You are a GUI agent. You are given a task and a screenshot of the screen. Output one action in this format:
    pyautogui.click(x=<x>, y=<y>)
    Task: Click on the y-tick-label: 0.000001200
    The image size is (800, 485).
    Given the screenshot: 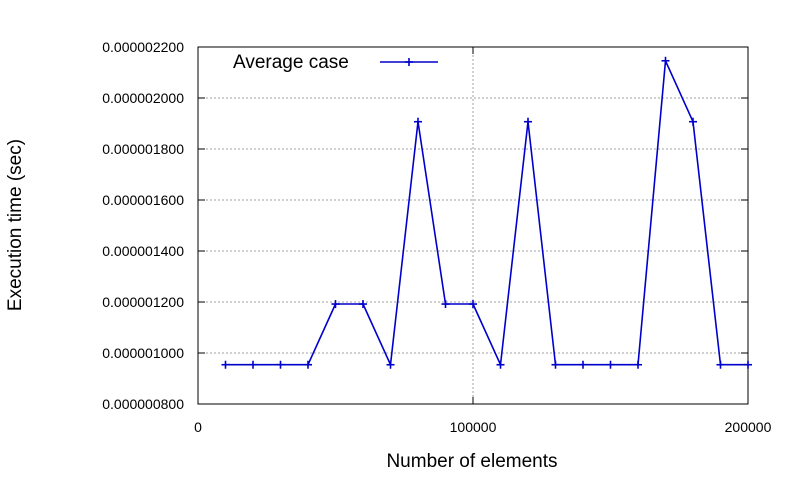 What is the action you would take?
    pyautogui.click(x=143, y=302)
    